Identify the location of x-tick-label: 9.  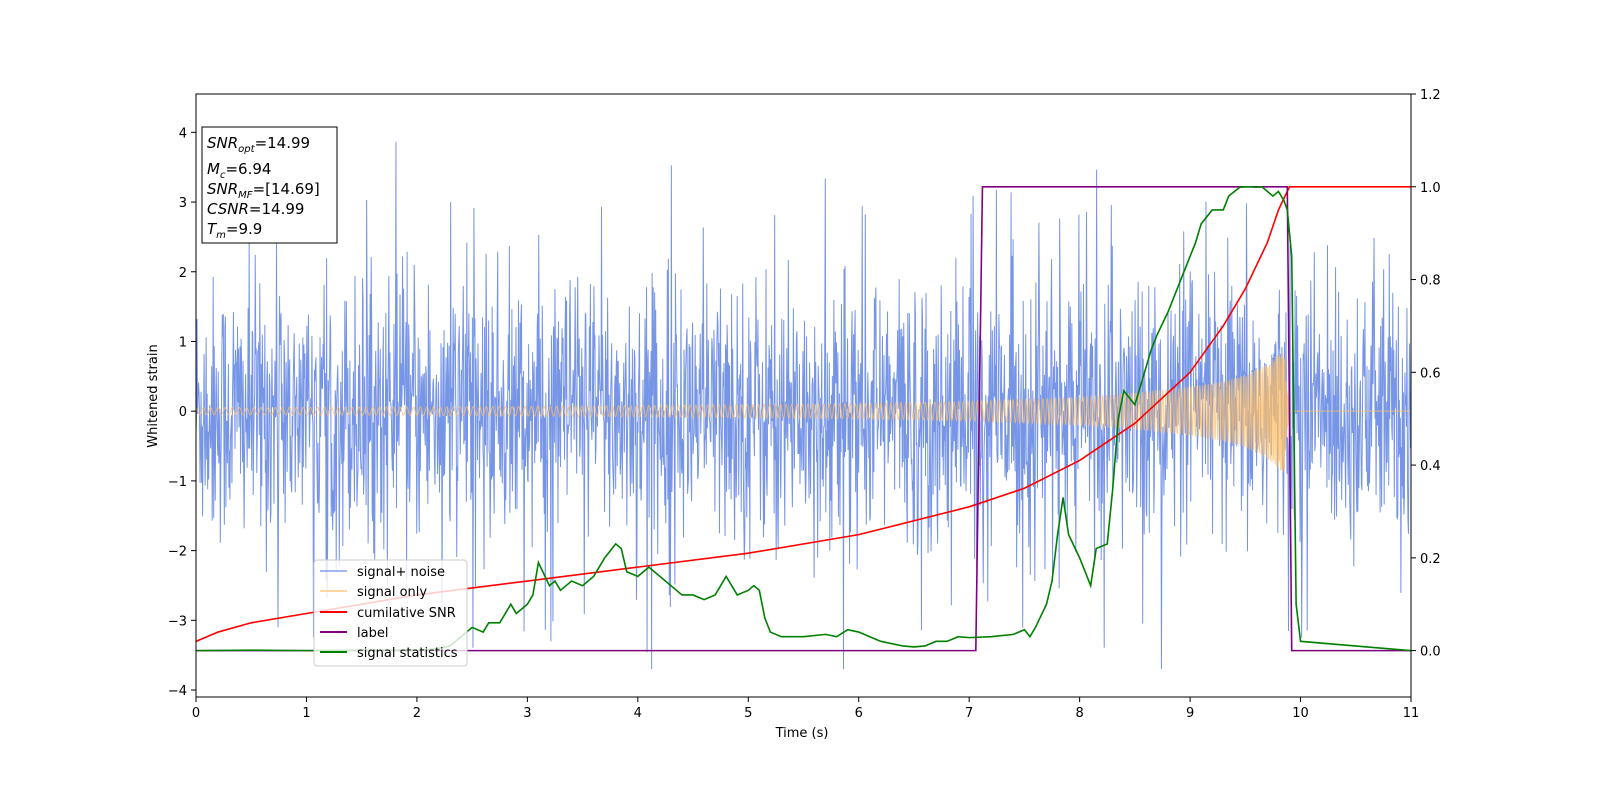
(1190, 713).